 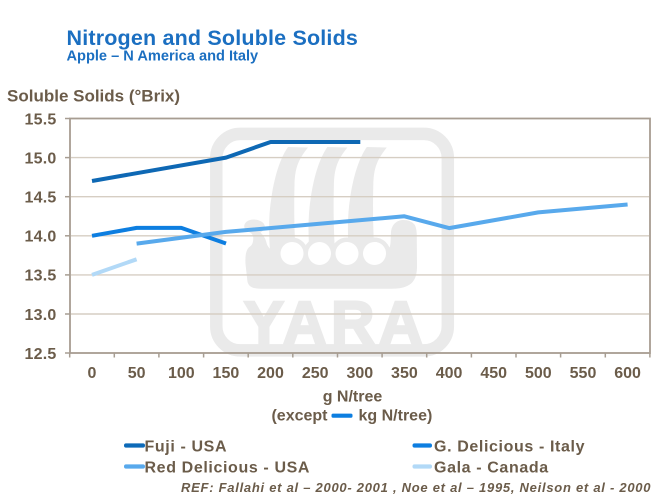 What do you see at coordinates (491, 467) in the screenshot?
I see `svg-text: Gala - Canada` at bounding box center [491, 467].